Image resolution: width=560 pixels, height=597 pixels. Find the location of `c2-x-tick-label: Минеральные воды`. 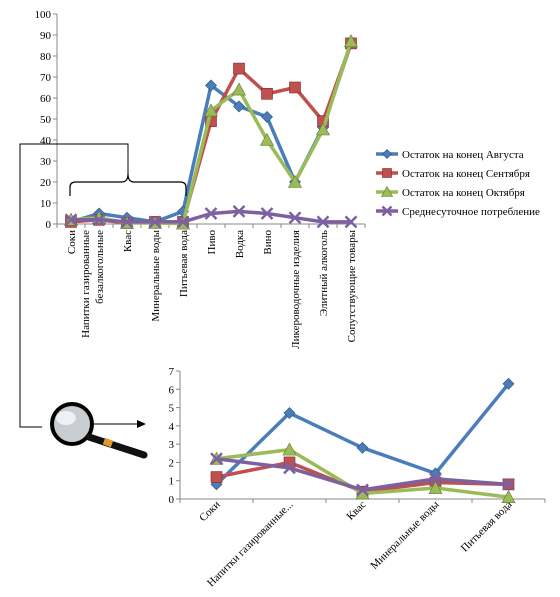

c2-x-tick-label: Минеральные воды is located at coordinates (405, 535).